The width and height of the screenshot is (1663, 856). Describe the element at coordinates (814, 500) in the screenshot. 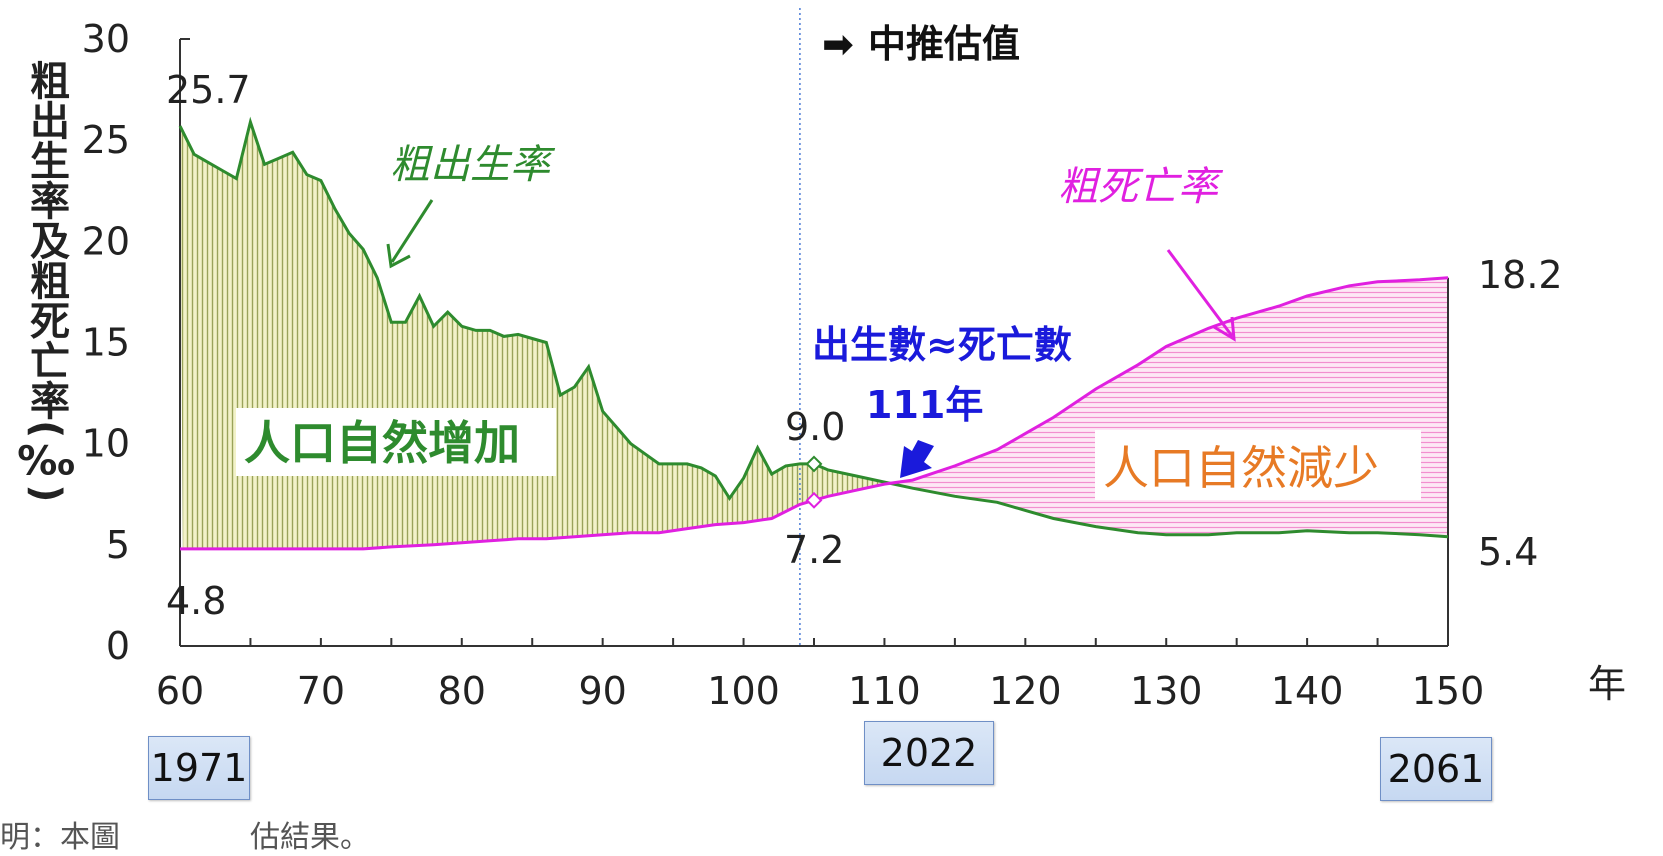

I see `death-proj-start-marker` at that location.